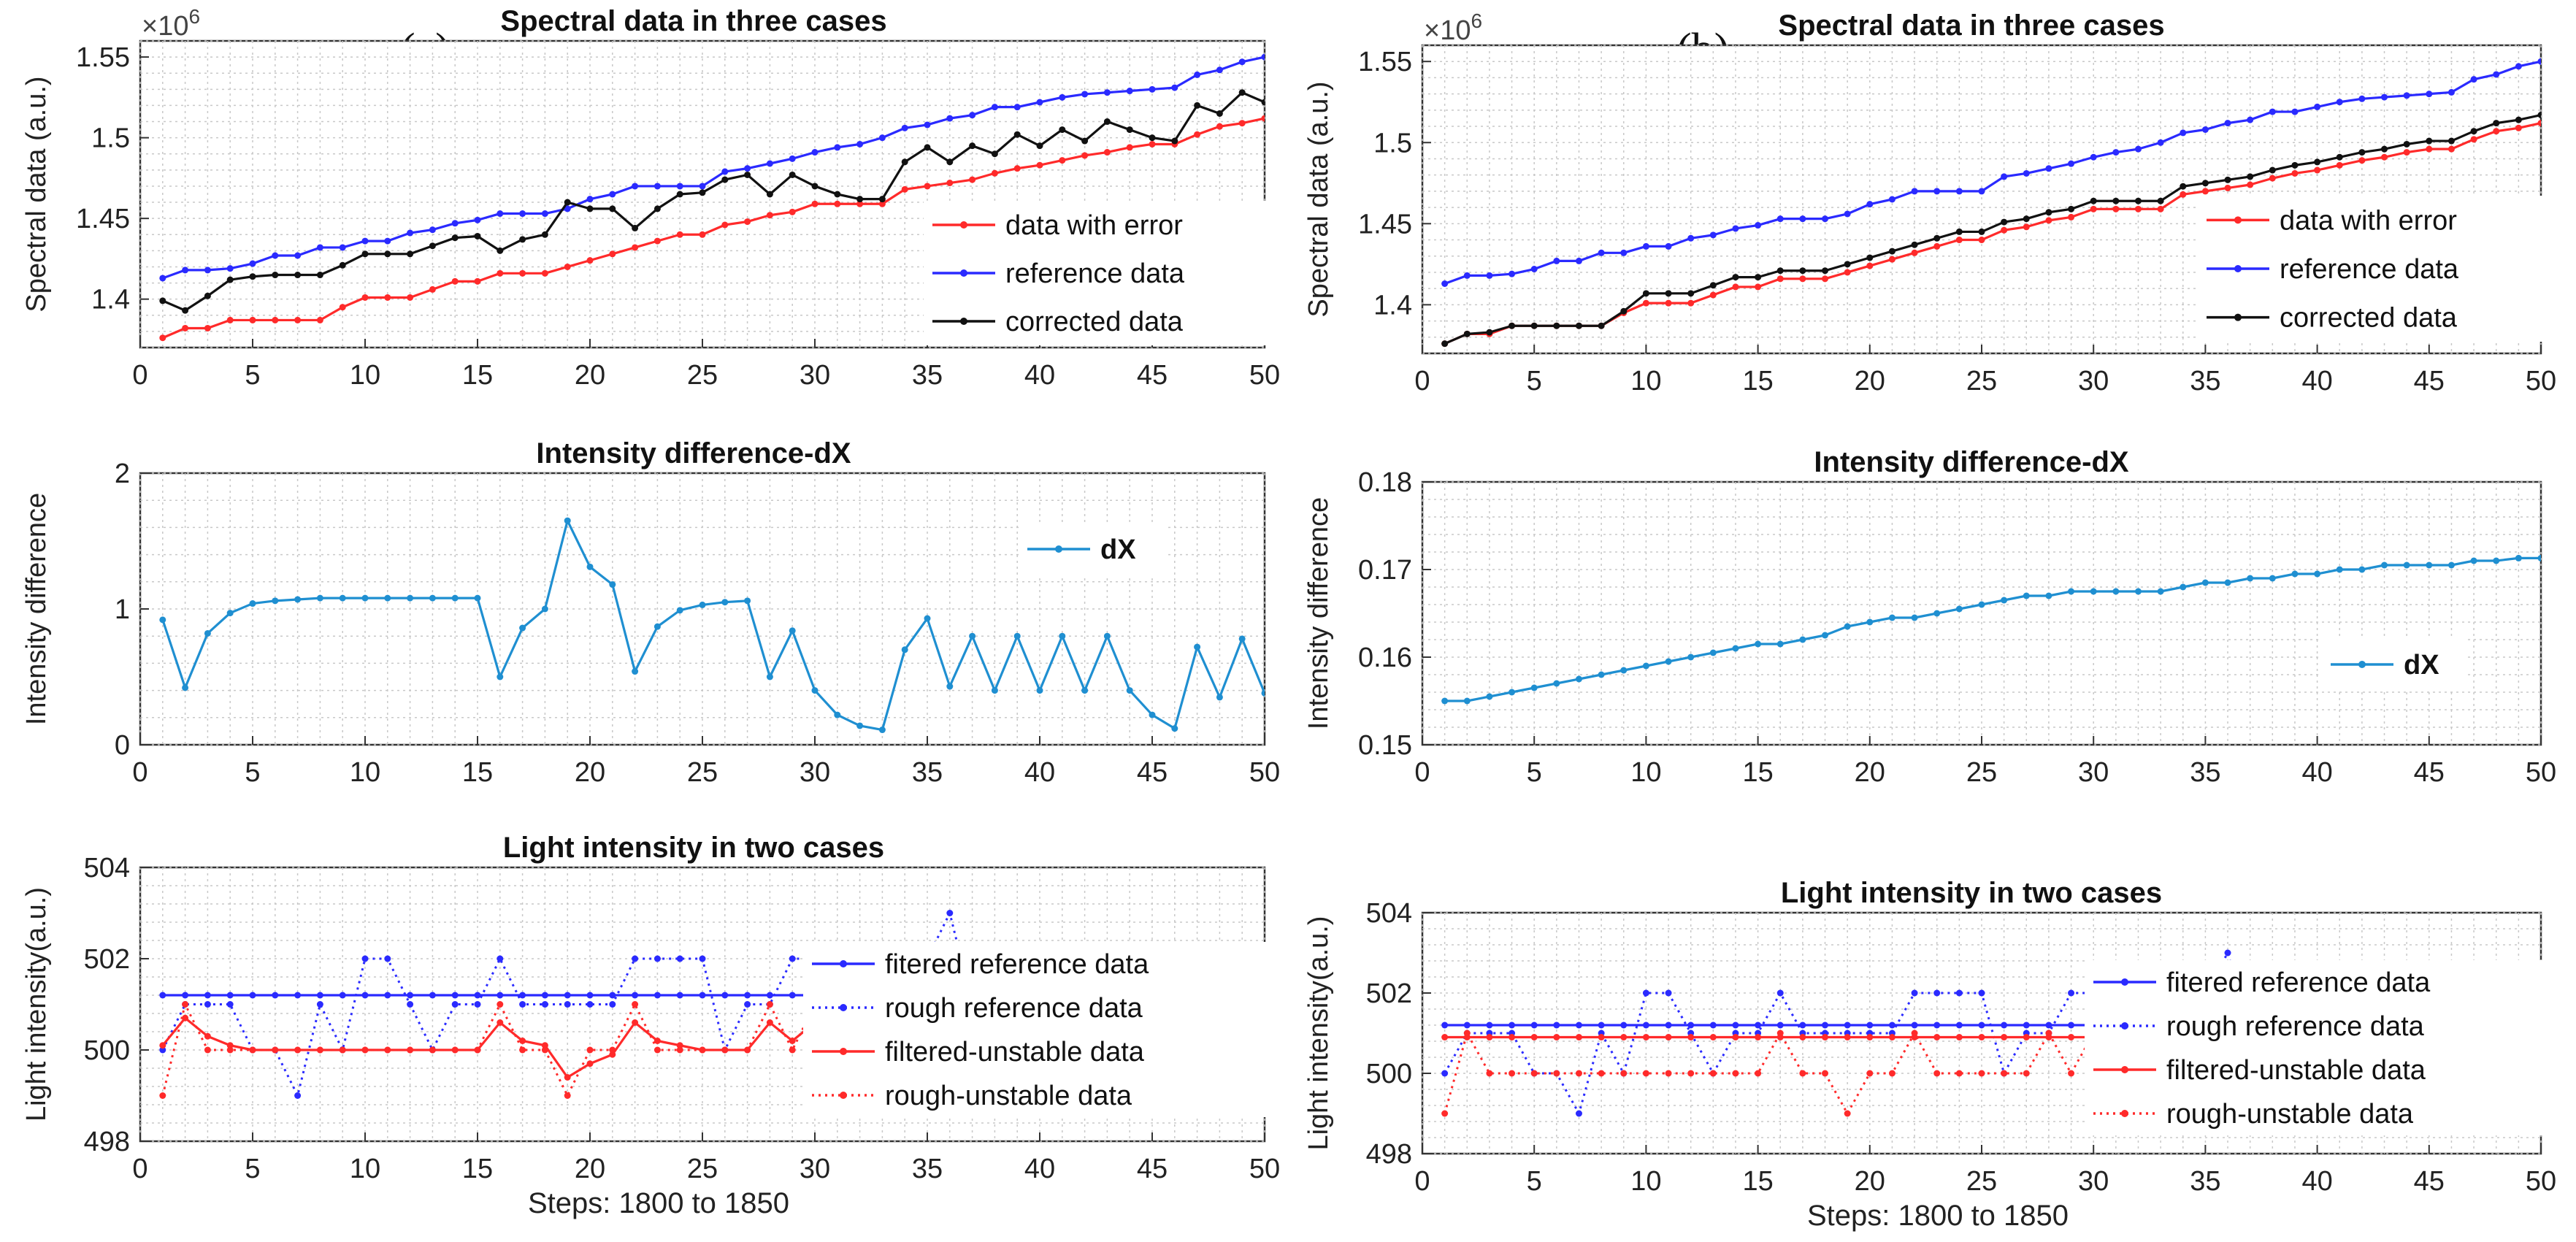 The width and height of the screenshot is (2576, 1242). Describe the element at coordinates (2369, 269) in the screenshot. I see `legend-label: reference data` at that location.